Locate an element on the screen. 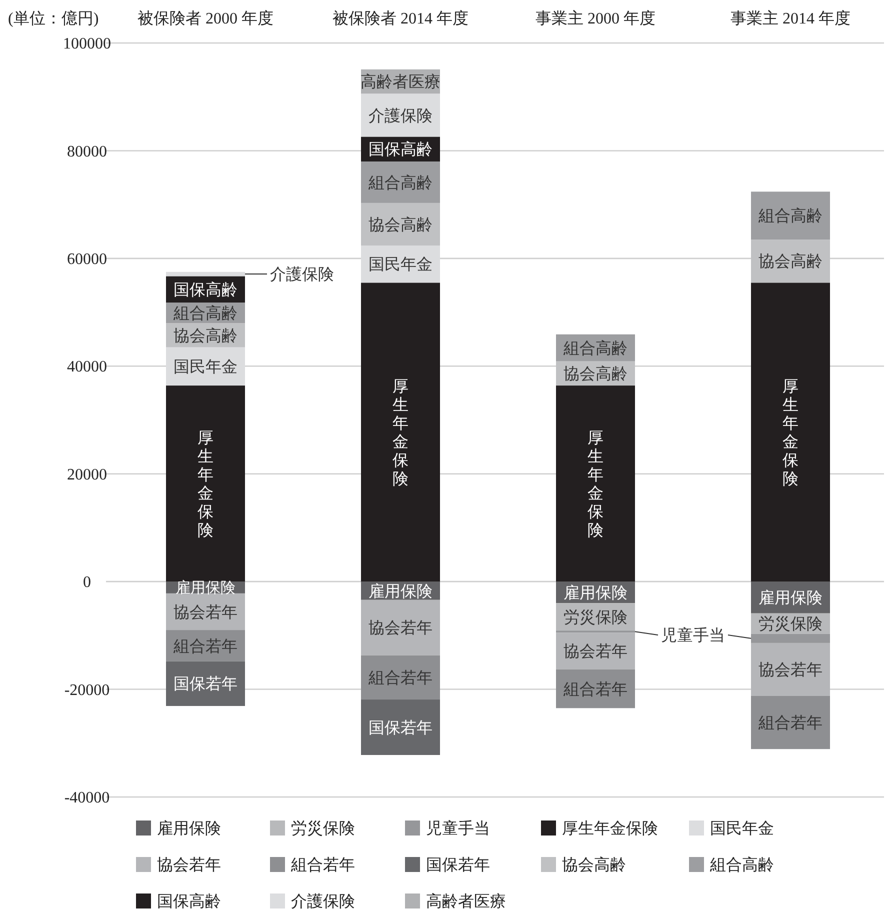  legend-label: 介護保険 is located at coordinates (323, 901).